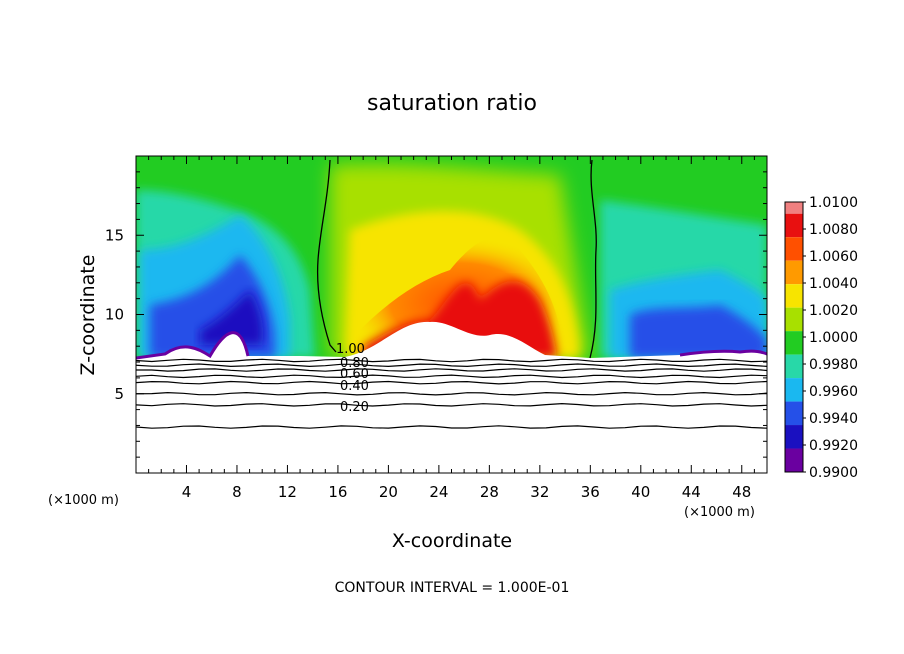 The height and width of the screenshot is (654, 904). What do you see at coordinates (88, 315) in the screenshot?
I see `z-axis-title: Z-coordinate` at bounding box center [88, 315].